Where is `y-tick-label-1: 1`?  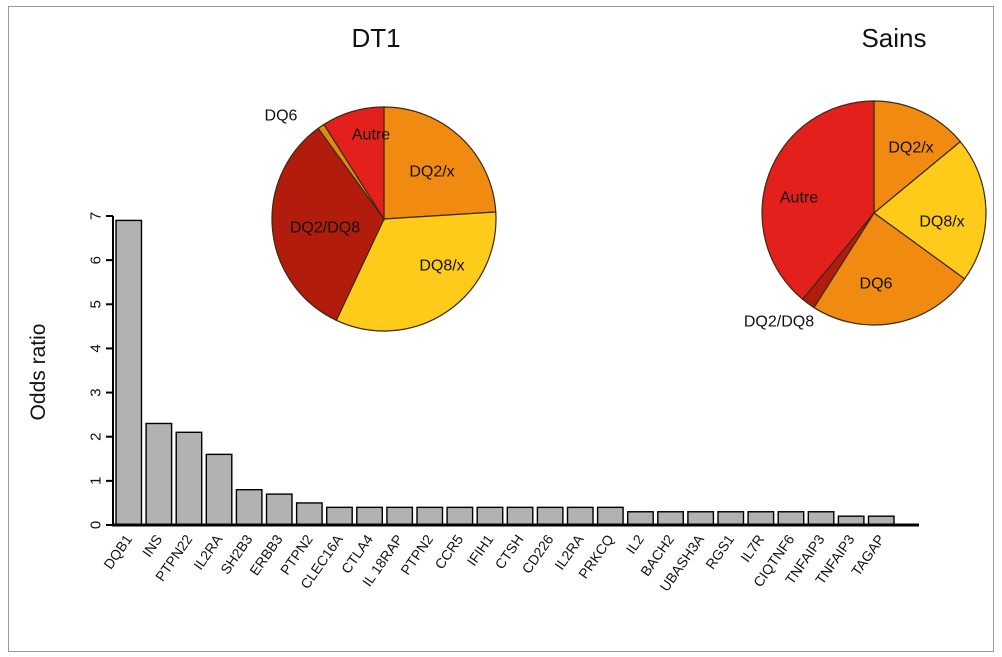 y-tick-label-1: 1 is located at coordinates (96, 481).